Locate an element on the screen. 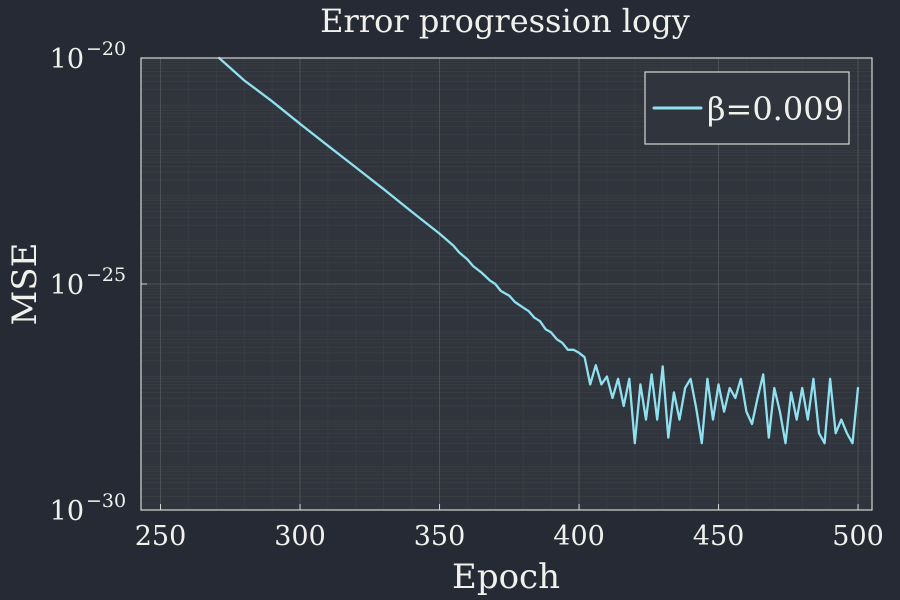 Image resolution: width=900 pixels, height=600 pixels. x-tick-label: 300 is located at coordinates (300, 536).